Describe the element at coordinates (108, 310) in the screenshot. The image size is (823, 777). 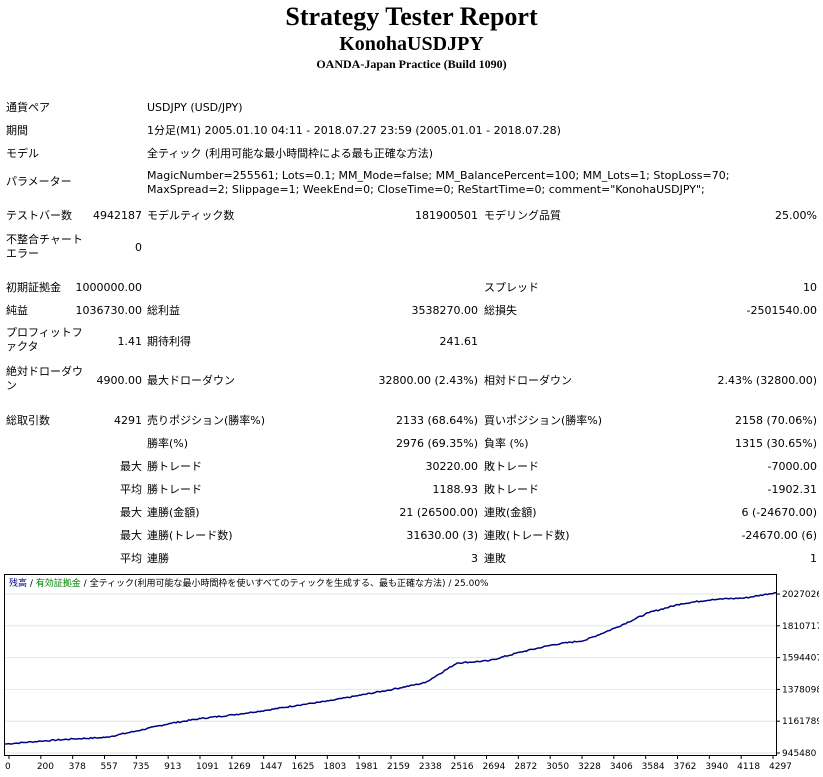
I see `netprofit-value: 1036730.00` at that location.